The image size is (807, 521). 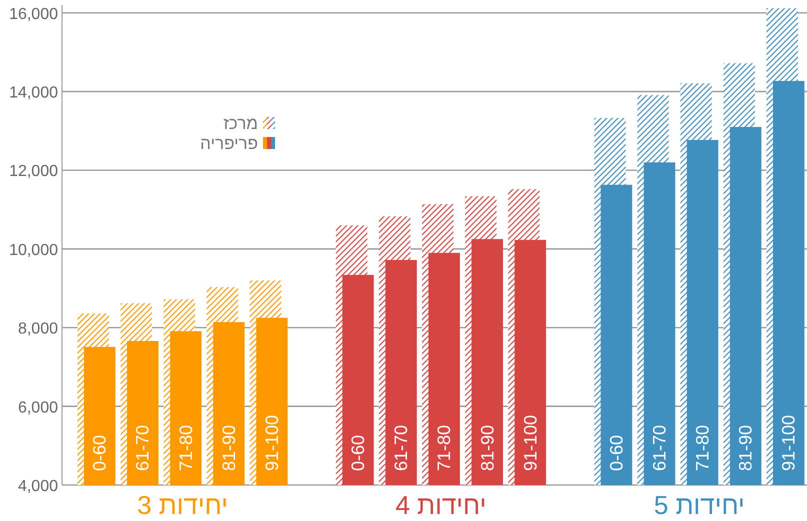 I want to click on legend-label: פריפריה, so click(x=229, y=143).